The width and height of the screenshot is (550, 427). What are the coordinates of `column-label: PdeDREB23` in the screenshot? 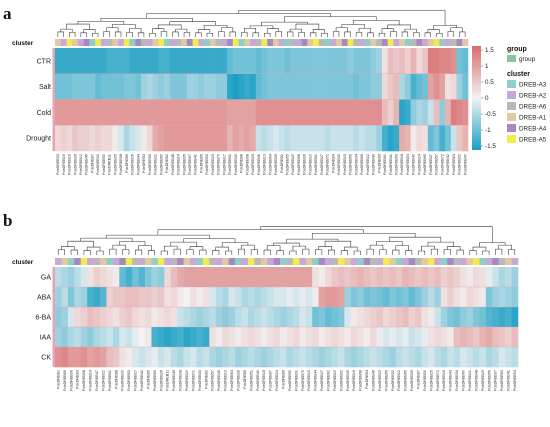 It's located at (213, 164).